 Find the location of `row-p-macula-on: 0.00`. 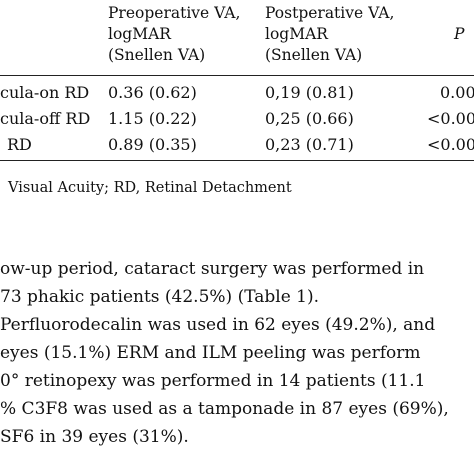

row-p-macula-on: 0.00 is located at coordinates (457, 92).